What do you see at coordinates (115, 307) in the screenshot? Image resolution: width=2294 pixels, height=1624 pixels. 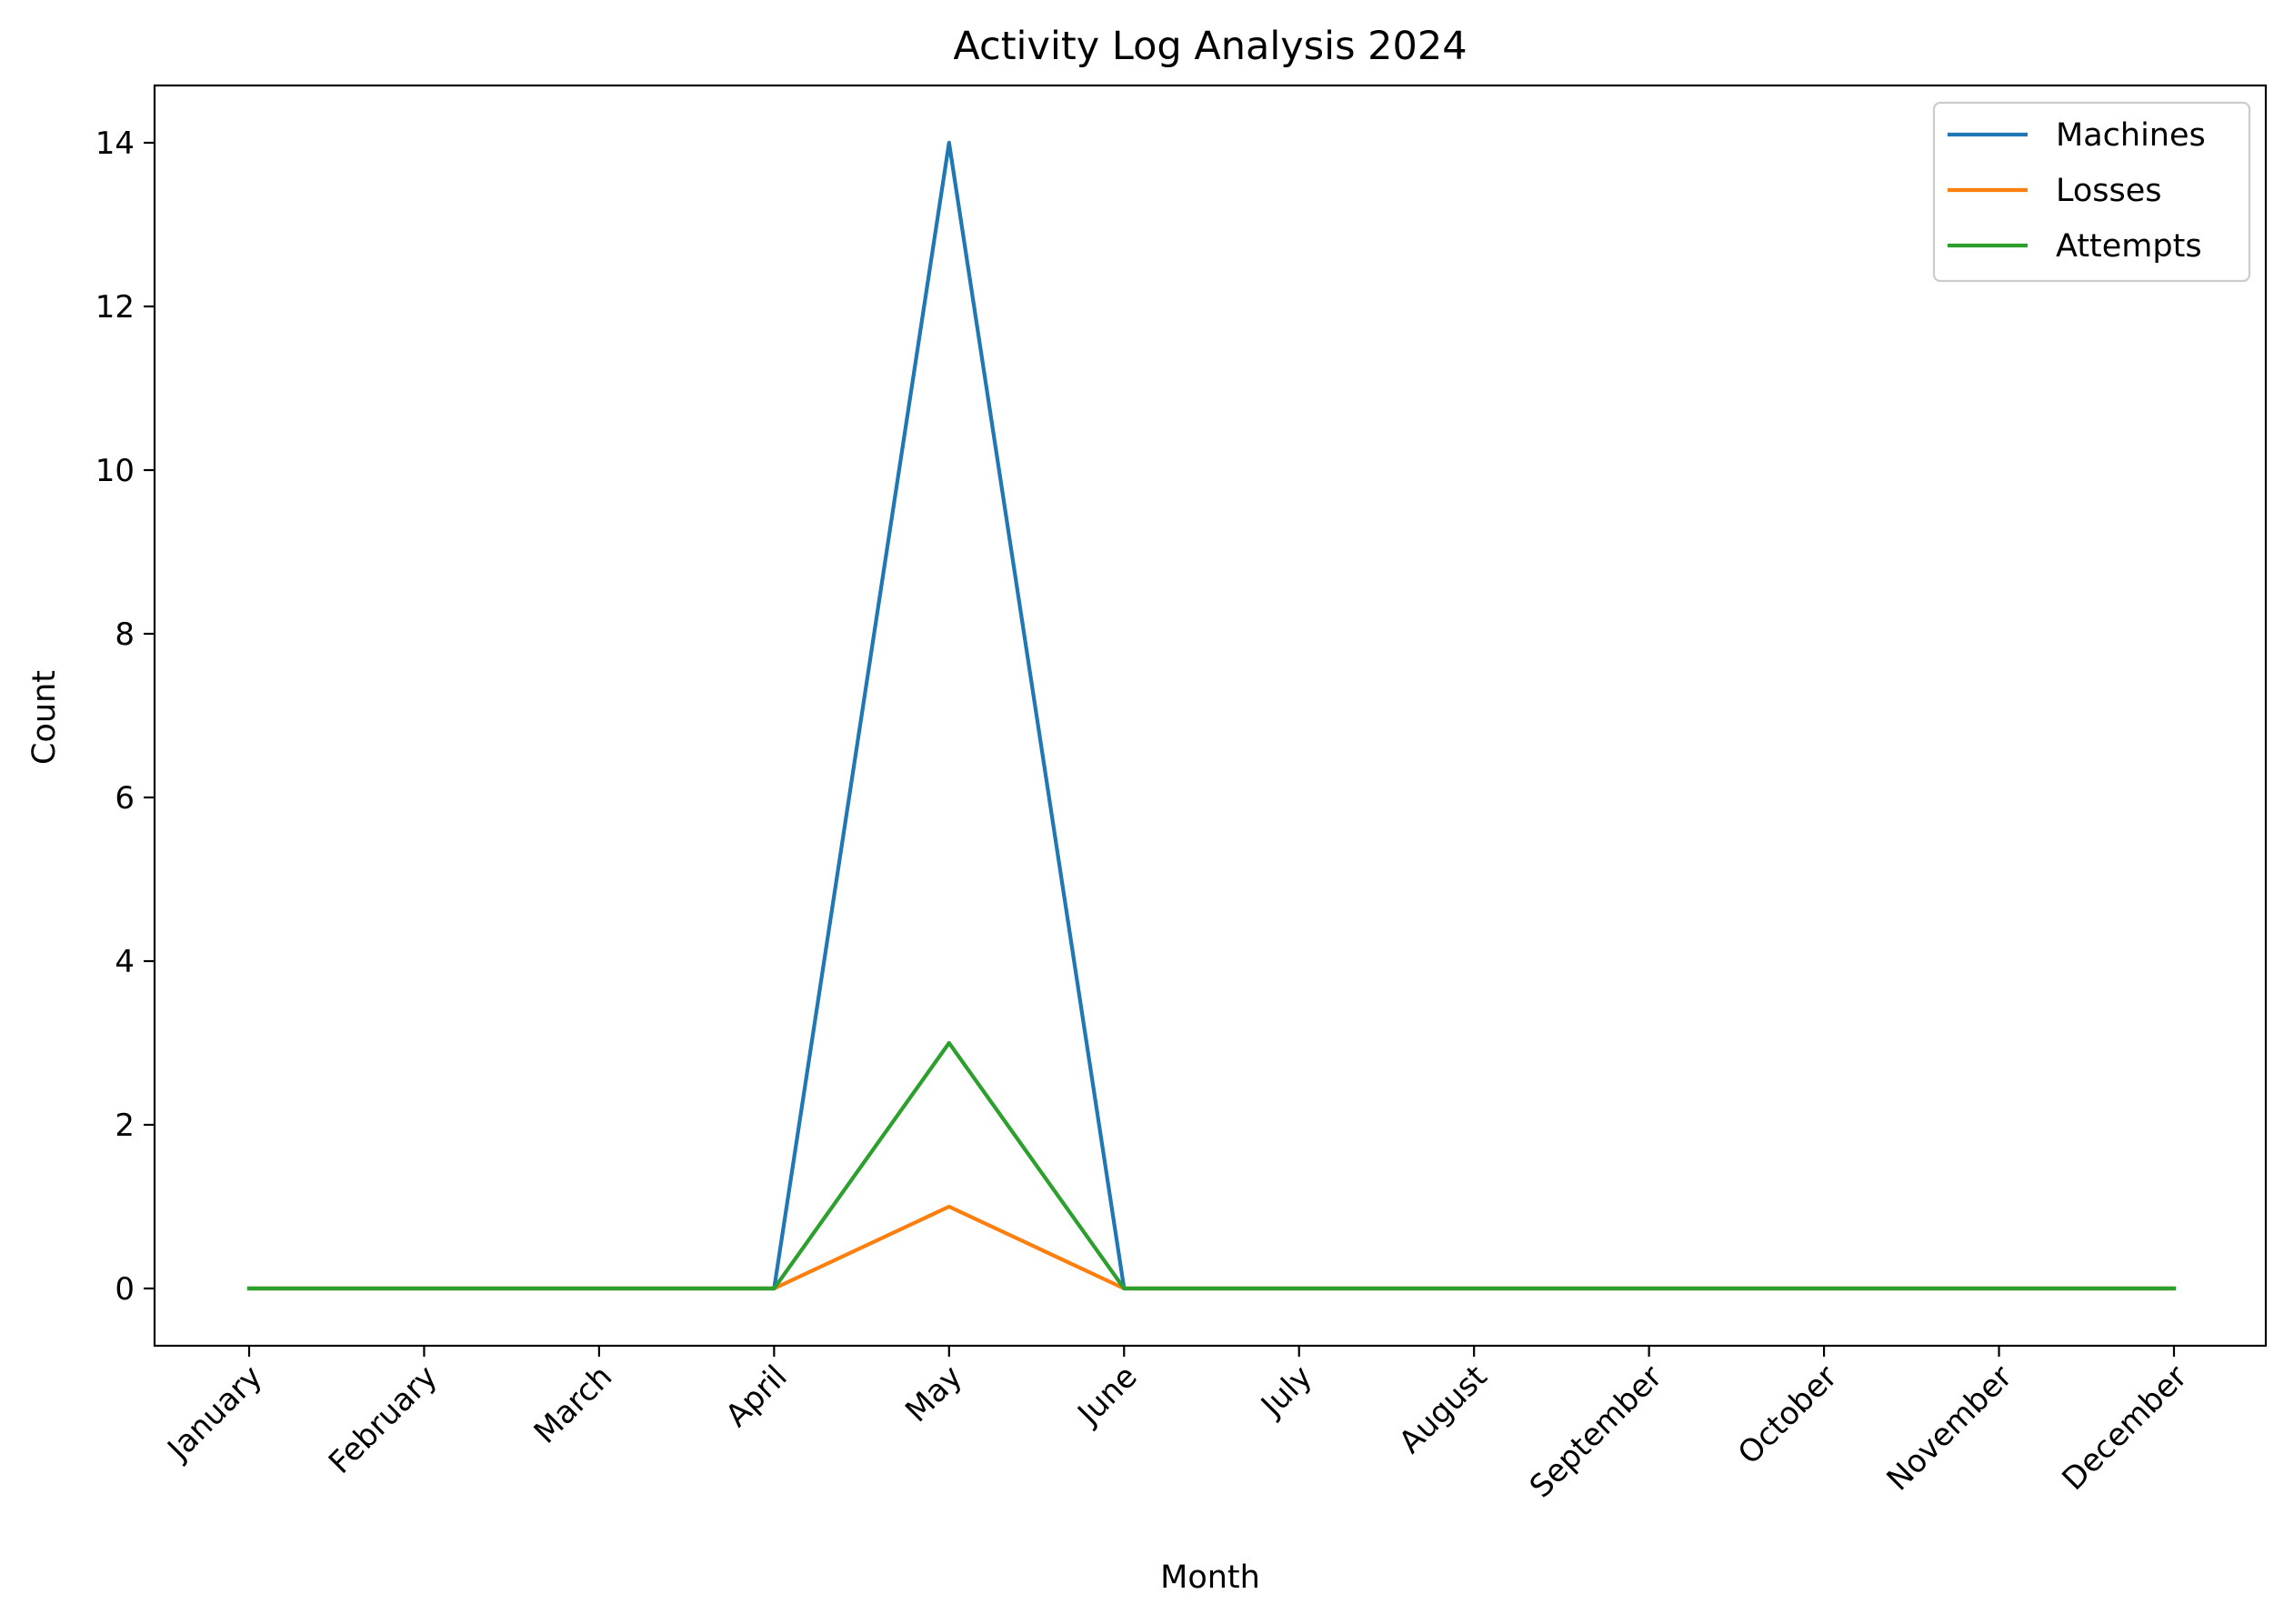 I see `y-tick-label: 12` at bounding box center [115, 307].